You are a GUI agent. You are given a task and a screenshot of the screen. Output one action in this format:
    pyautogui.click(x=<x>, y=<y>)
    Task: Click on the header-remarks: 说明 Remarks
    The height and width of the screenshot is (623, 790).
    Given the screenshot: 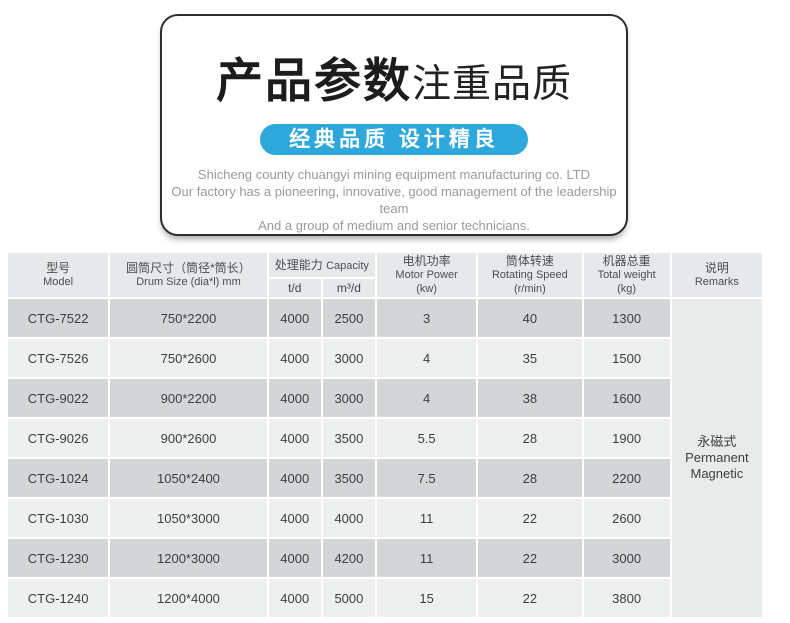 What is the action you would take?
    pyautogui.click(x=716, y=275)
    